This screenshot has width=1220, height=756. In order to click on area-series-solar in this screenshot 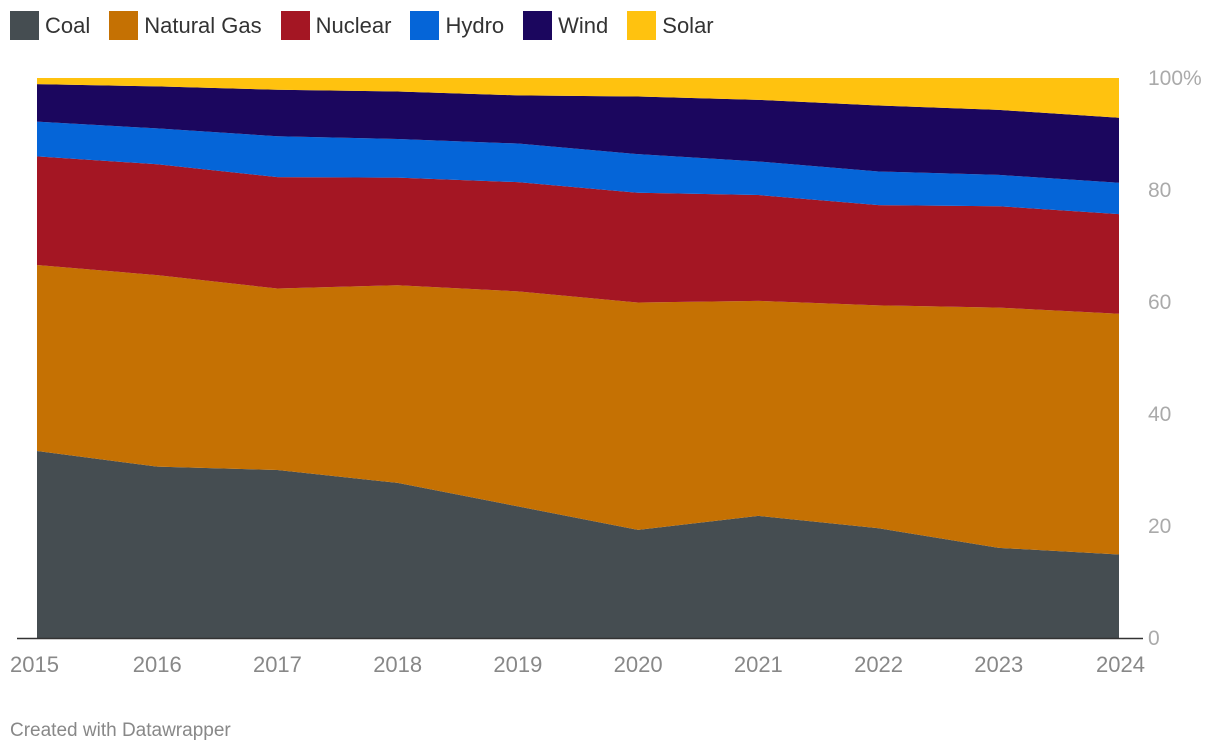, I will do `click(578, 98)`.